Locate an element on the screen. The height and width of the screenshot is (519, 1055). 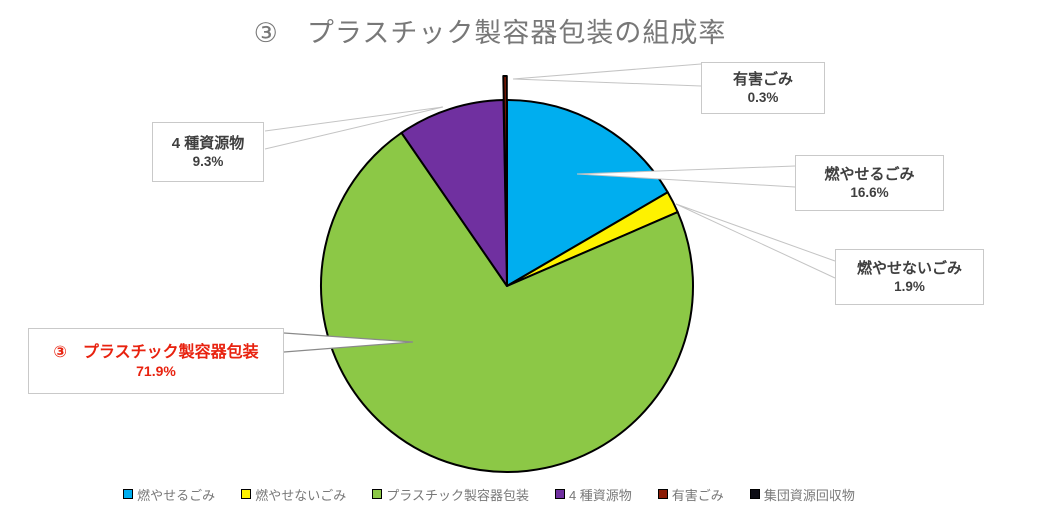
legend-item-group-collection: 集団資源回収物 is located at coordinates (802, 494).